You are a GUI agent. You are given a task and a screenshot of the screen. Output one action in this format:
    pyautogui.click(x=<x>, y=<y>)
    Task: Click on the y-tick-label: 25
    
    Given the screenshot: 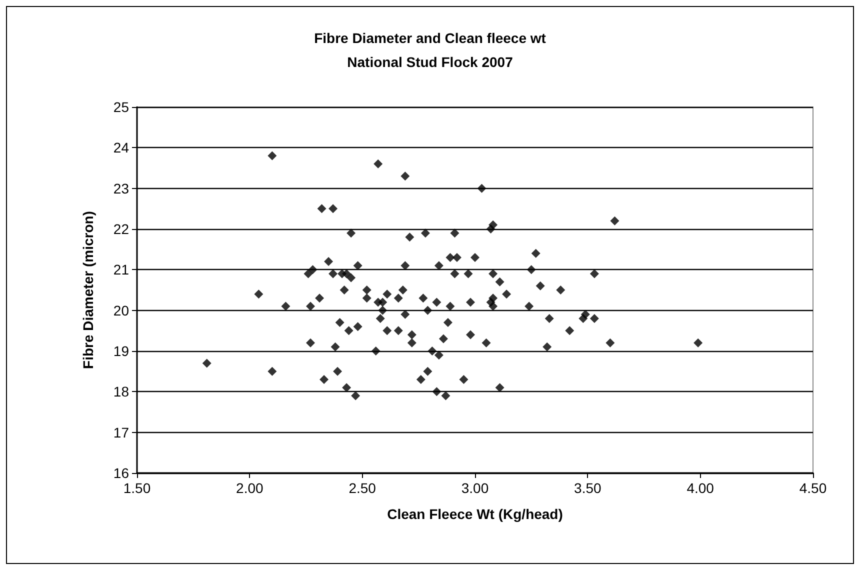 What is the action you would take?
    pyautogui.click(x=121, y=107)
    